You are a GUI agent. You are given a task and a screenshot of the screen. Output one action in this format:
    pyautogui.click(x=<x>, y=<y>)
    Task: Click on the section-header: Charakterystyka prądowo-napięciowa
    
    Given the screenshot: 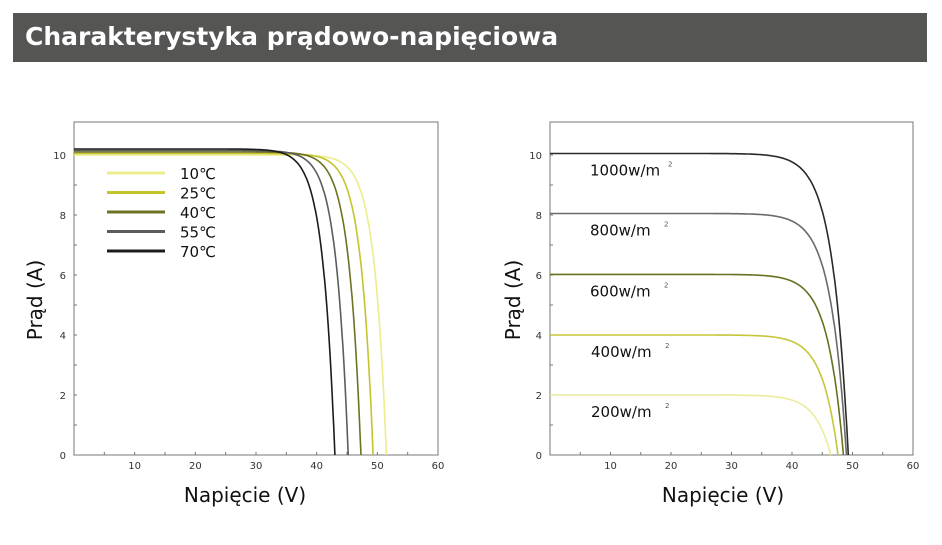 What is the action you would take?
    pyautogui.click(x=470, y=37)
    